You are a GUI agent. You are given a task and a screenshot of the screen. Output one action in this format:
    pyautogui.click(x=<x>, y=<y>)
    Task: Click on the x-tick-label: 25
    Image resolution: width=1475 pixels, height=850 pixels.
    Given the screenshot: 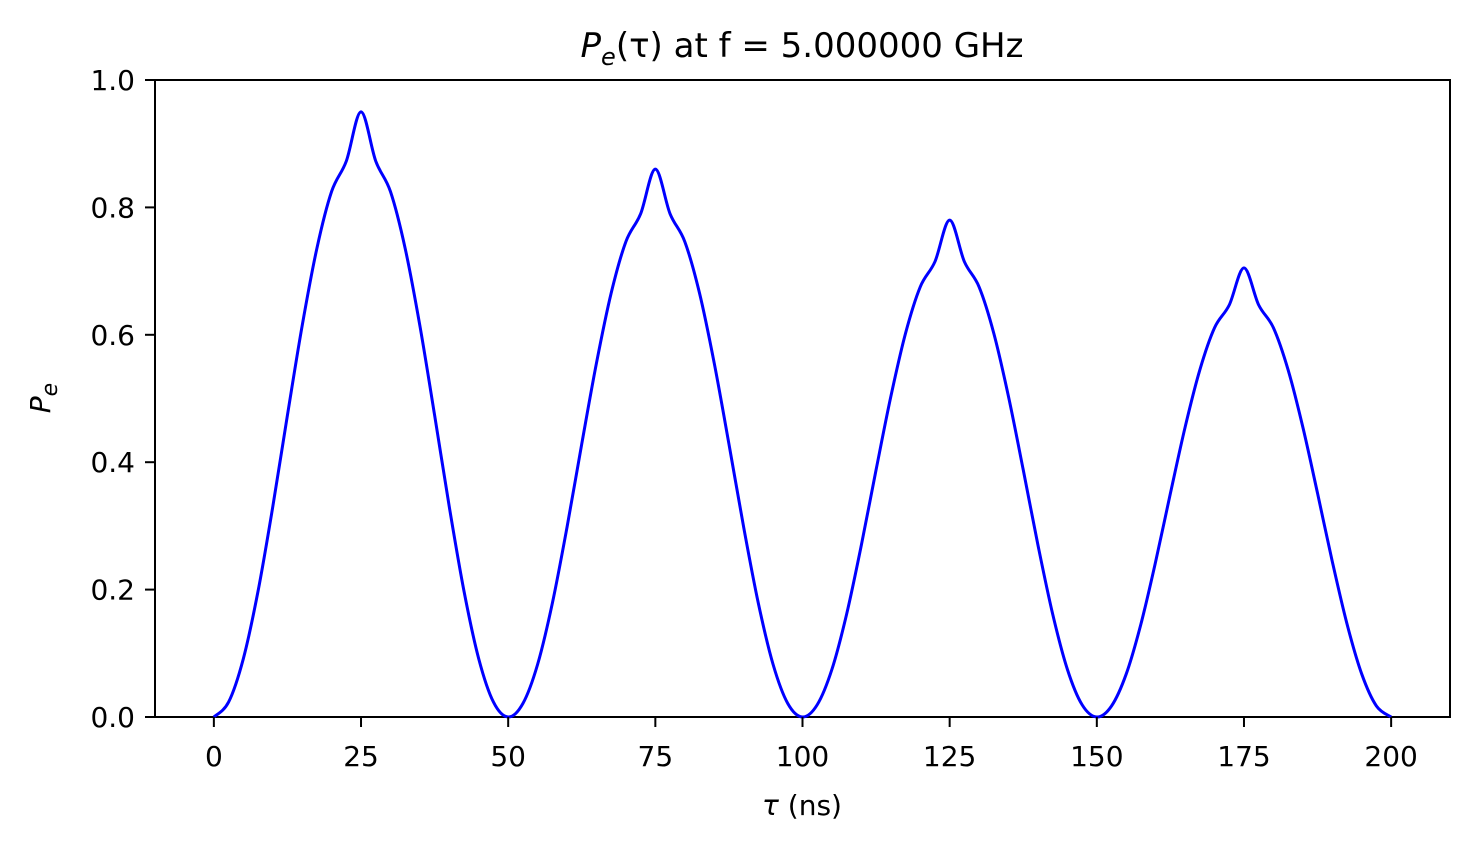 What is the action you would take?
    pyautogui.click(x=361, y=756)
    